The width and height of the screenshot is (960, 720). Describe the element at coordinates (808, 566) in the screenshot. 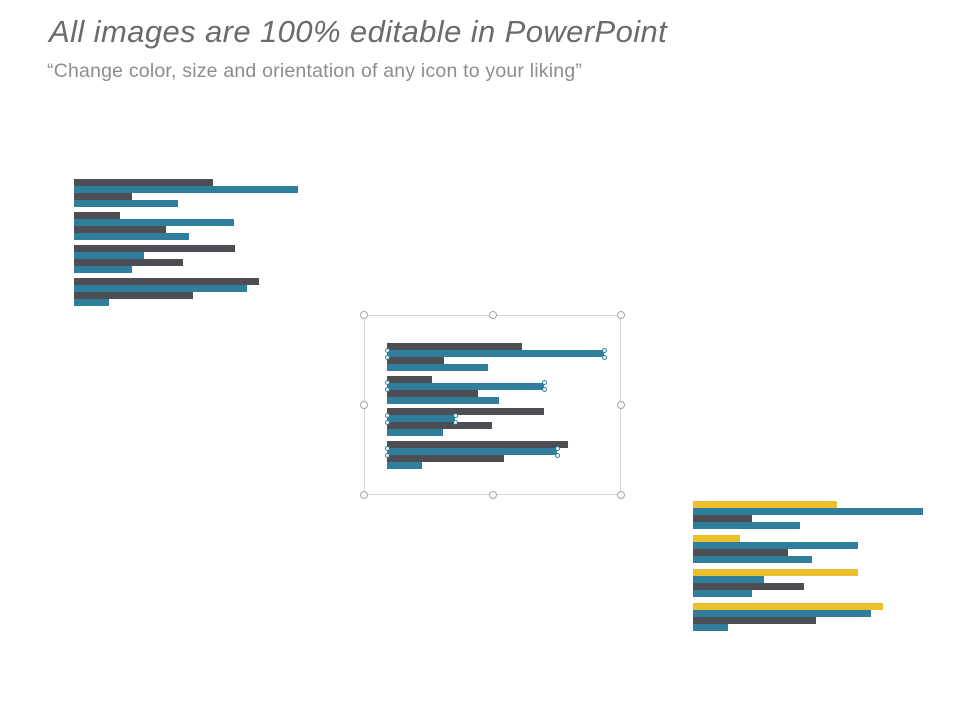

I see `bar-chart-graphic-bottom-right` at that location.